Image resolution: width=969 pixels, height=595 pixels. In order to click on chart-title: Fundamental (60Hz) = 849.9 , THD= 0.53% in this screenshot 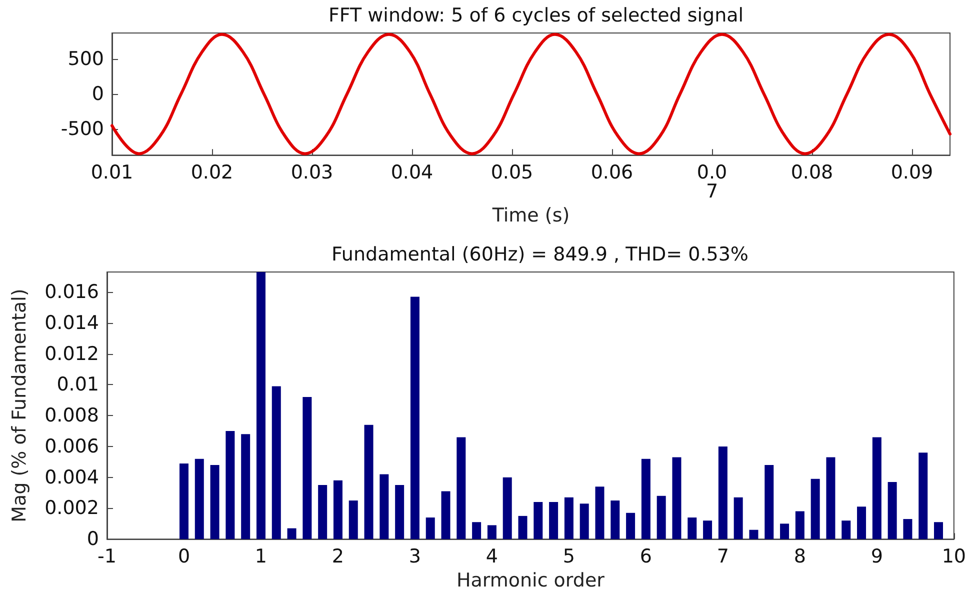, I will do `click(540, 255)`.